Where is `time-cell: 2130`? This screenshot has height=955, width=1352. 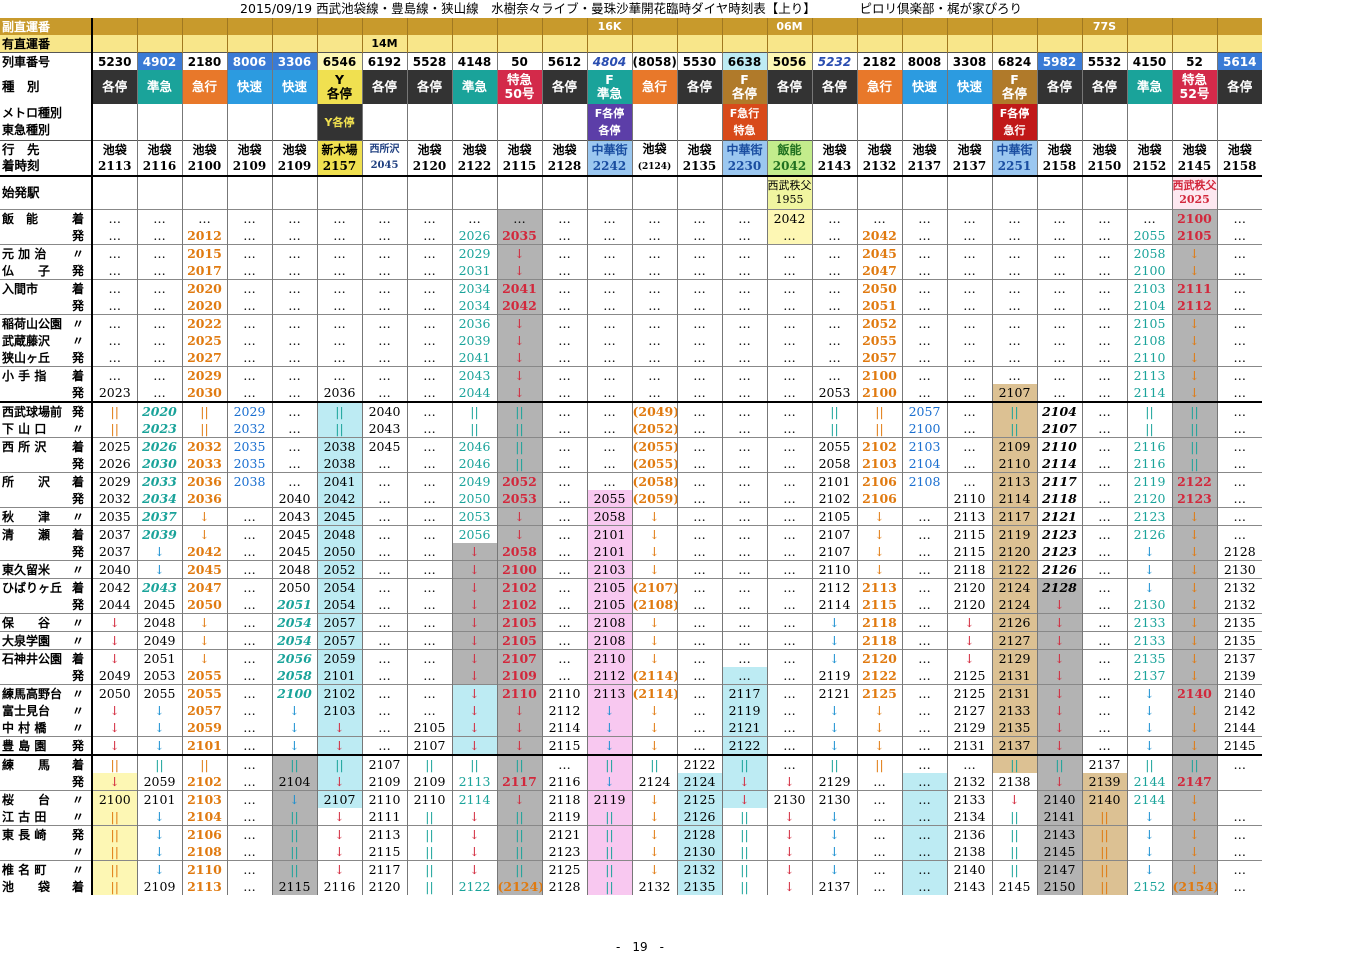 time-cell: 2130 is located at coordinates (789, 799).